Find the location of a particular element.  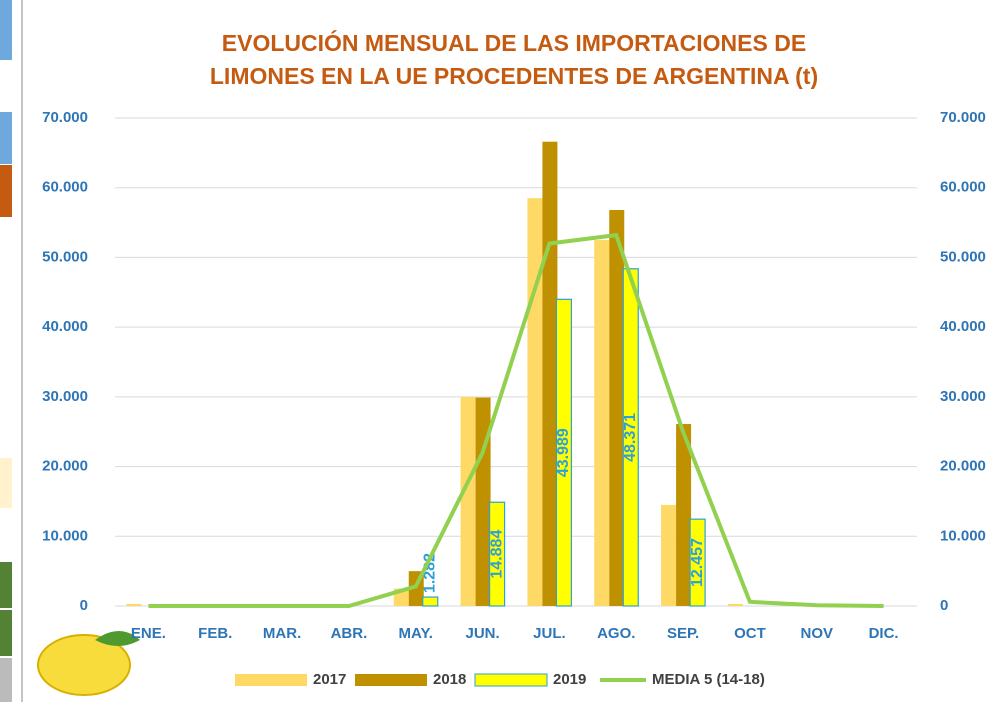

data-label: 14.884 is located at coordinates (496, 554).